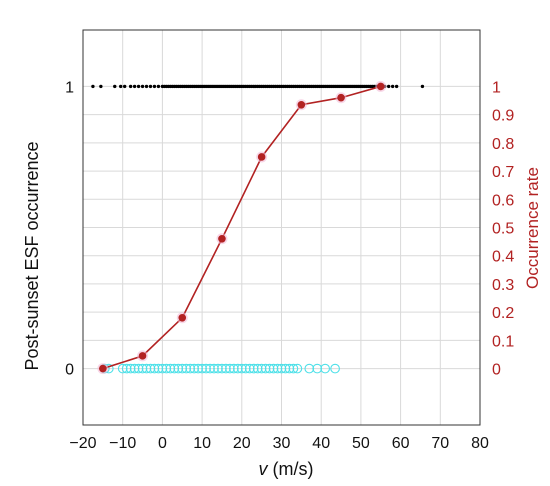  What do you see at coordinates (264, 469) in the screenshot?
I see `x-axis-label-symbol: v` at bounding box center [264, 469].